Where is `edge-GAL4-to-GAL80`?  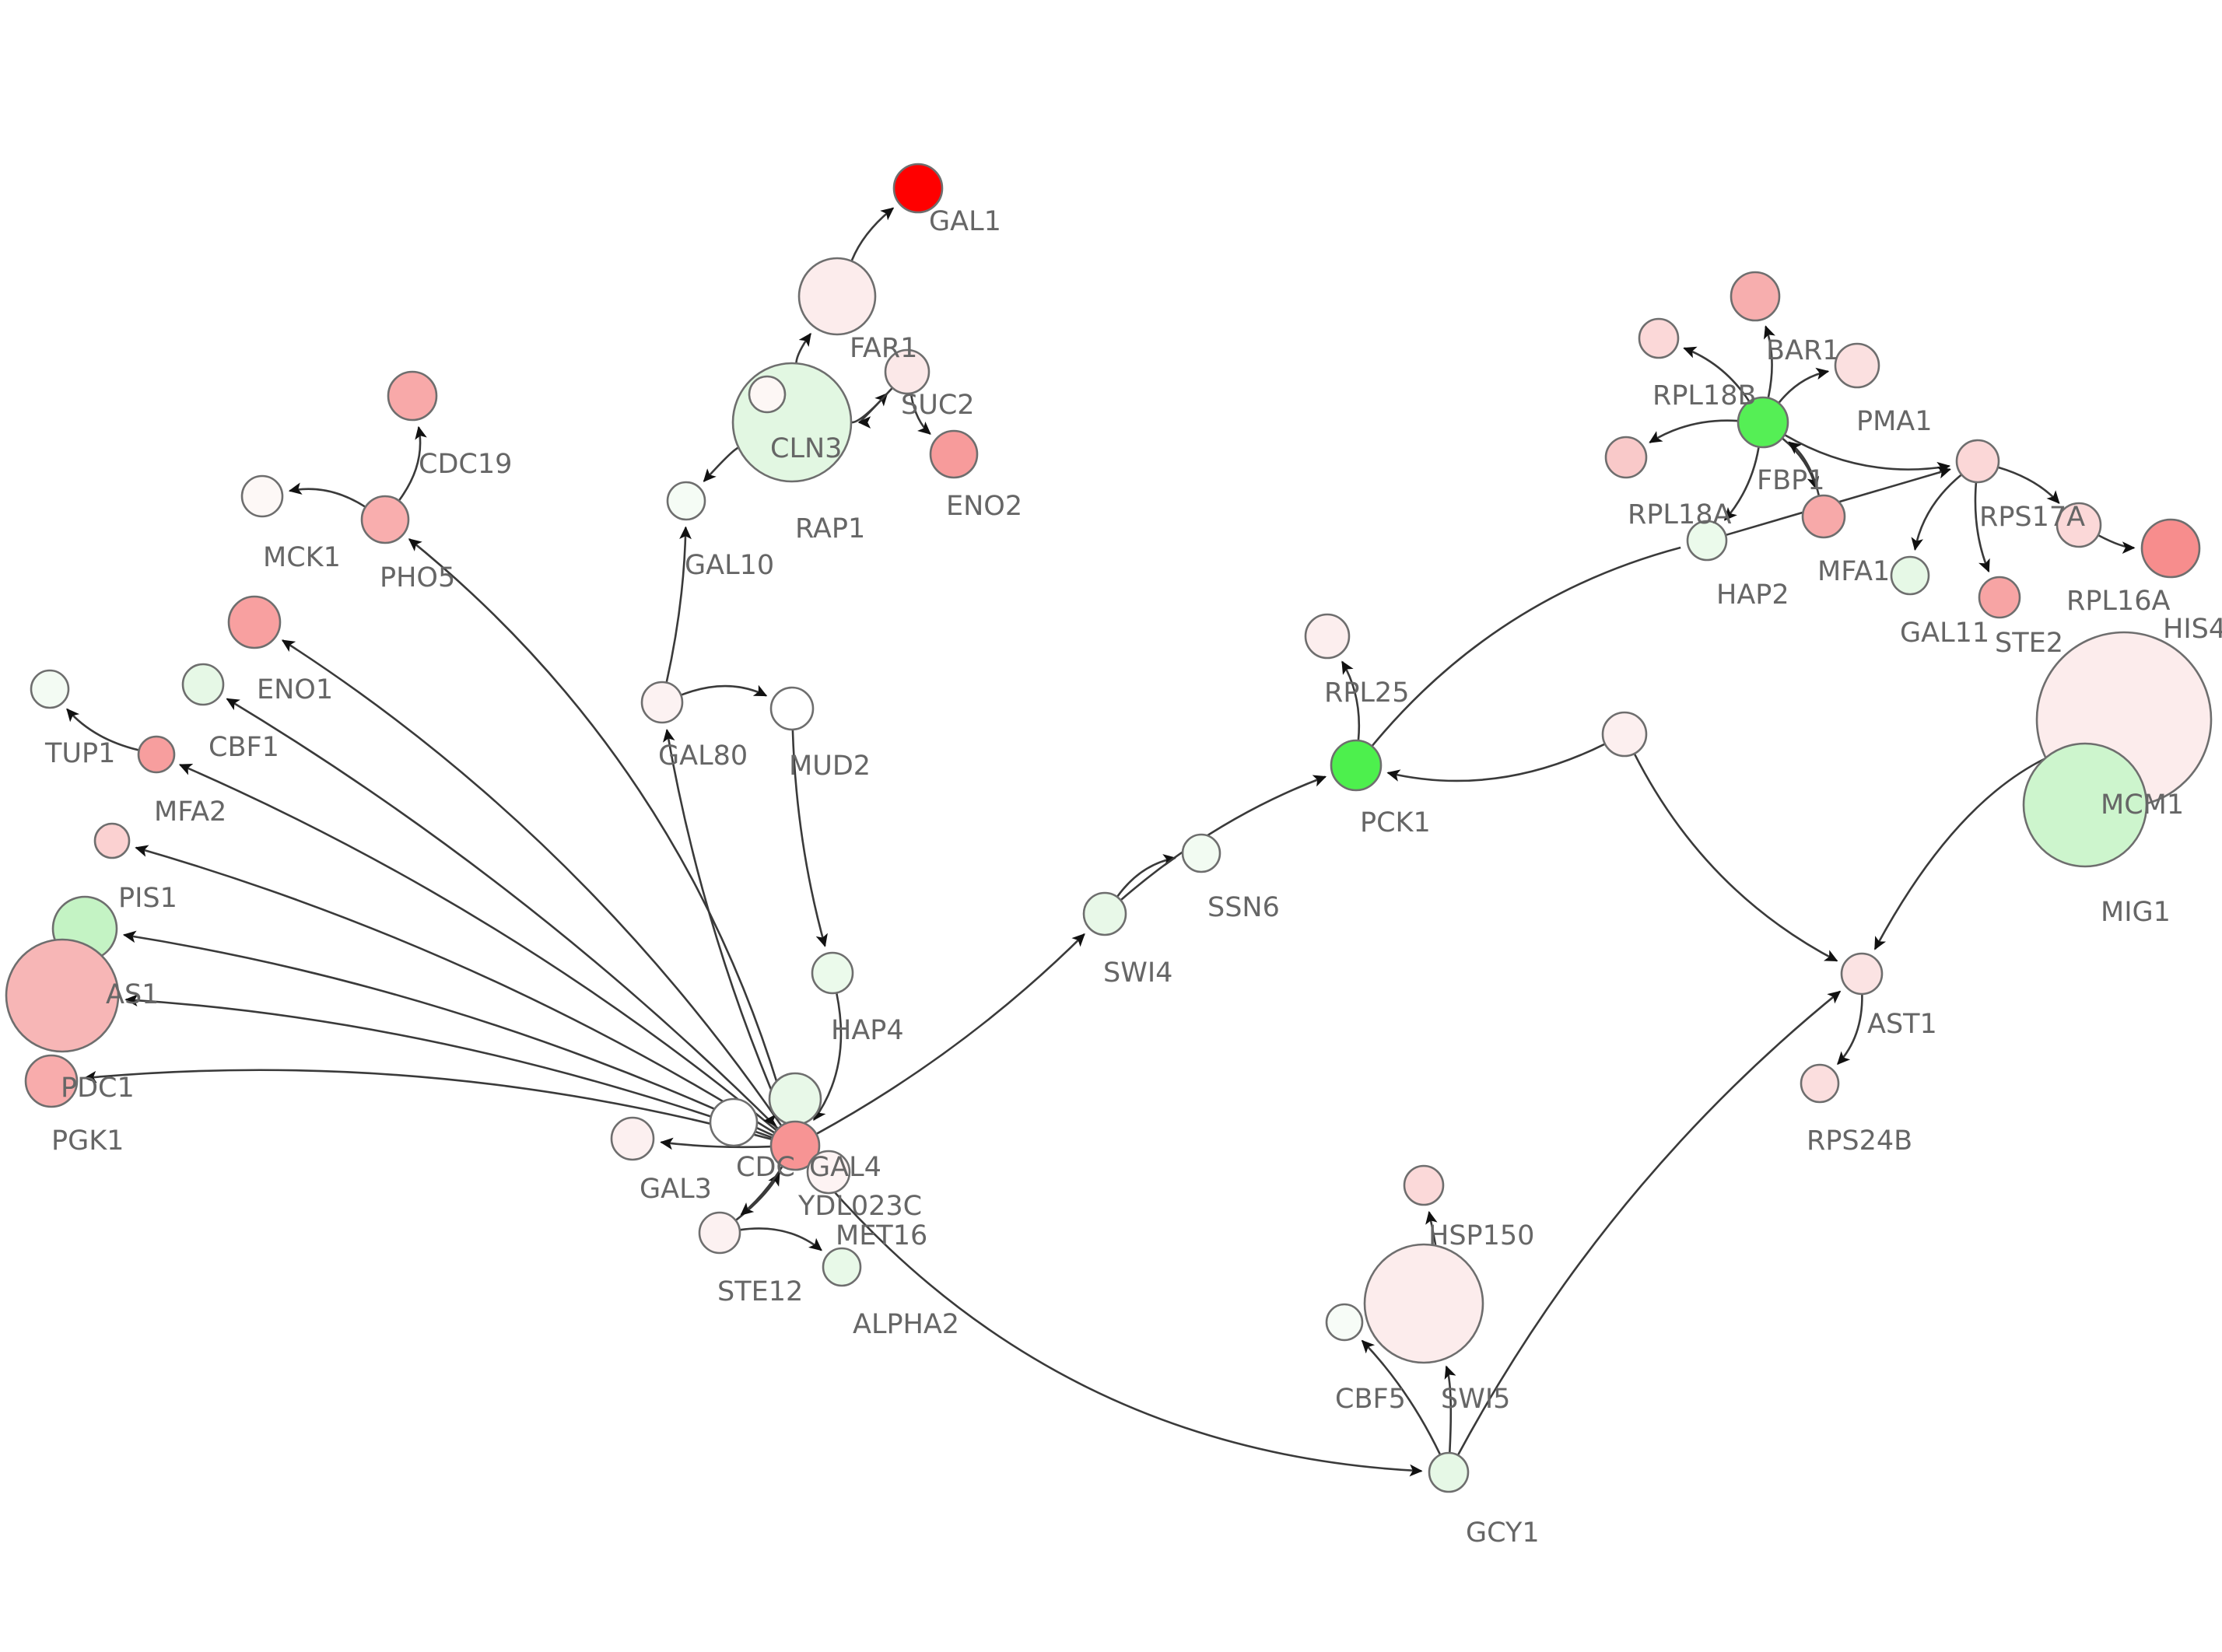
edge-GAL4-to-GAL80 is located at coordinates (724, 926).